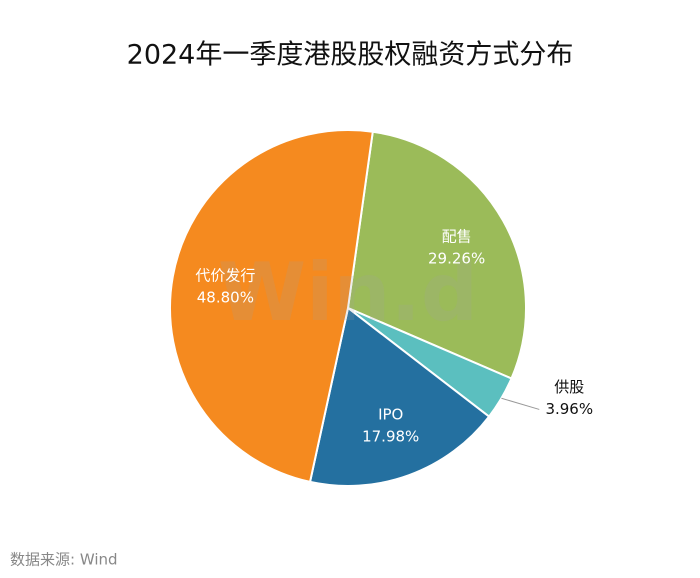  What do you see at coordinates (520, 403) in the screenshot?
I see `leader-line` at bounding box center [520, 403].